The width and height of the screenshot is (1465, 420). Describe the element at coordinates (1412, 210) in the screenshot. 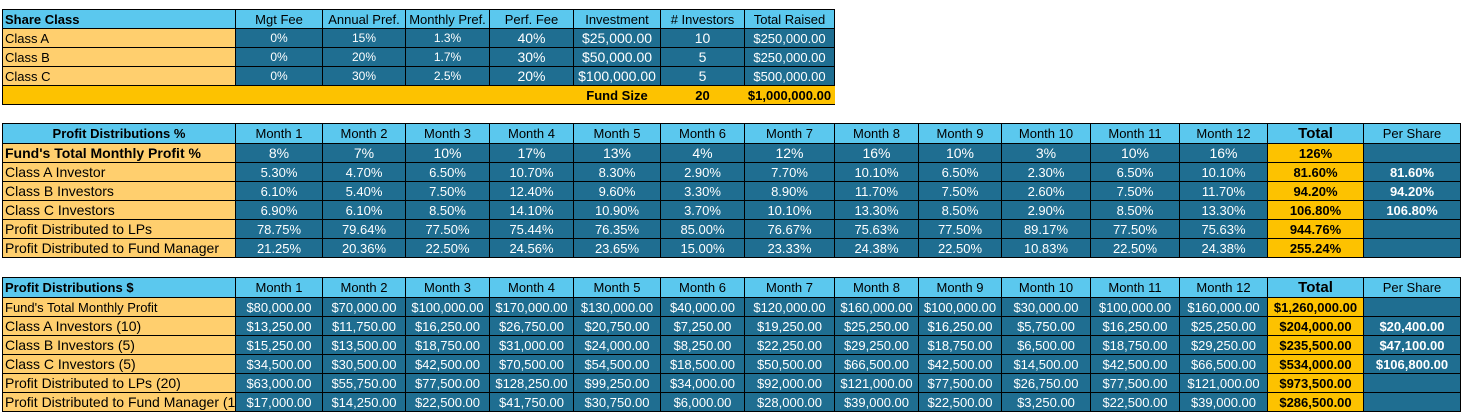

I see `per-share-cell: 106.80%` at that location.